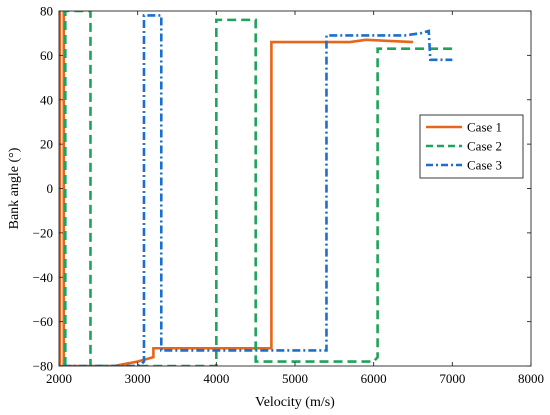 The height and width of the screenshot is (415, 550). I want to click on y-tick-label: 0, so click(50, 188).